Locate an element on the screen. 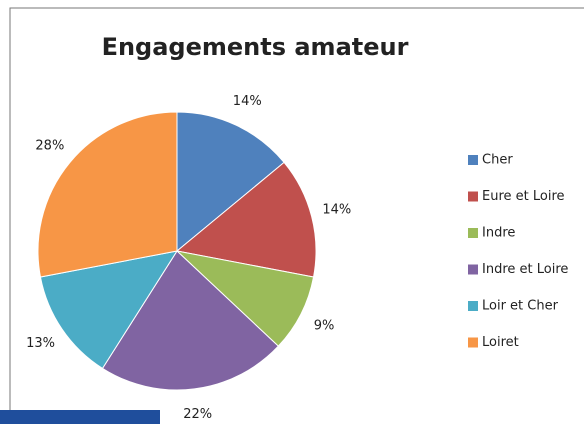 The width and height of the screenshot is (584, 424). data-label: 28% is located at coordinates (49, 145).